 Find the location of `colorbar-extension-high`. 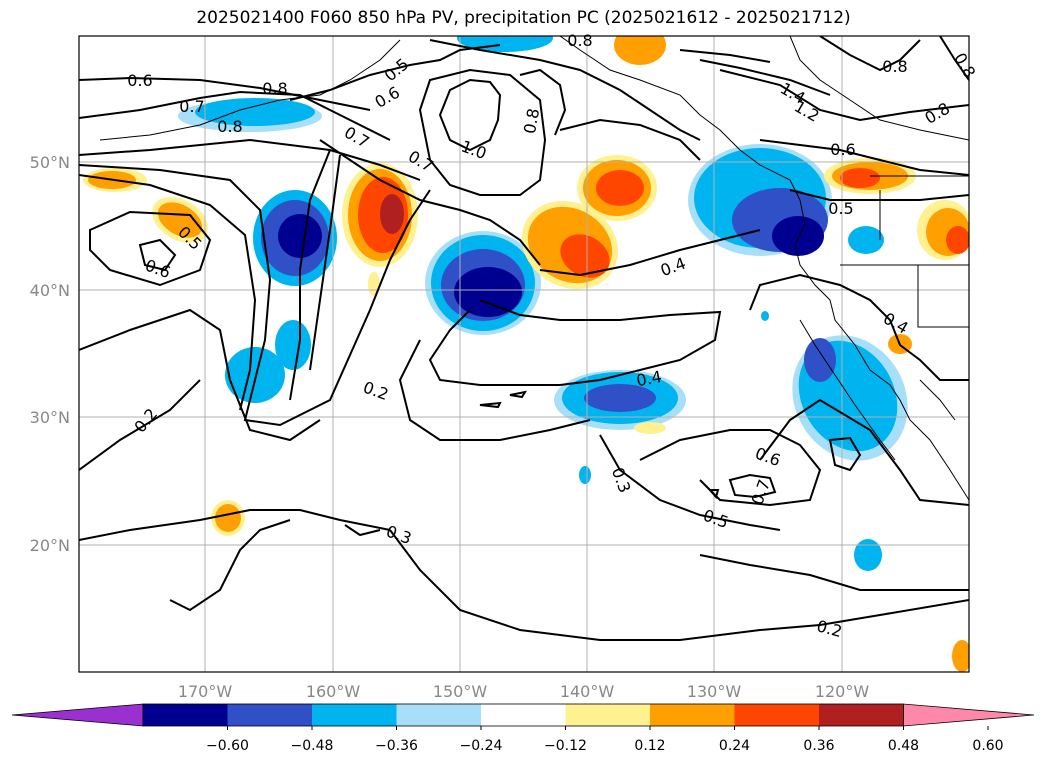

colorbar-extension-high is located at coordinates (969, 715).